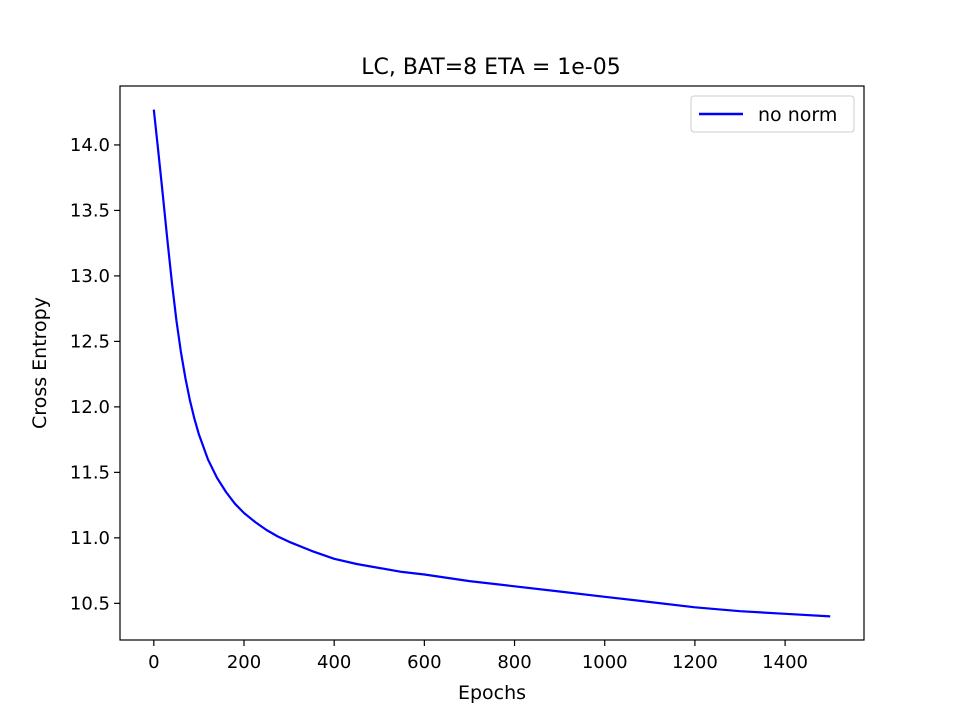  What do you see at coordinates (90, 276) in the screenshot?
I see `y-tick-label: 13.0` at bounding box center [90, 276].